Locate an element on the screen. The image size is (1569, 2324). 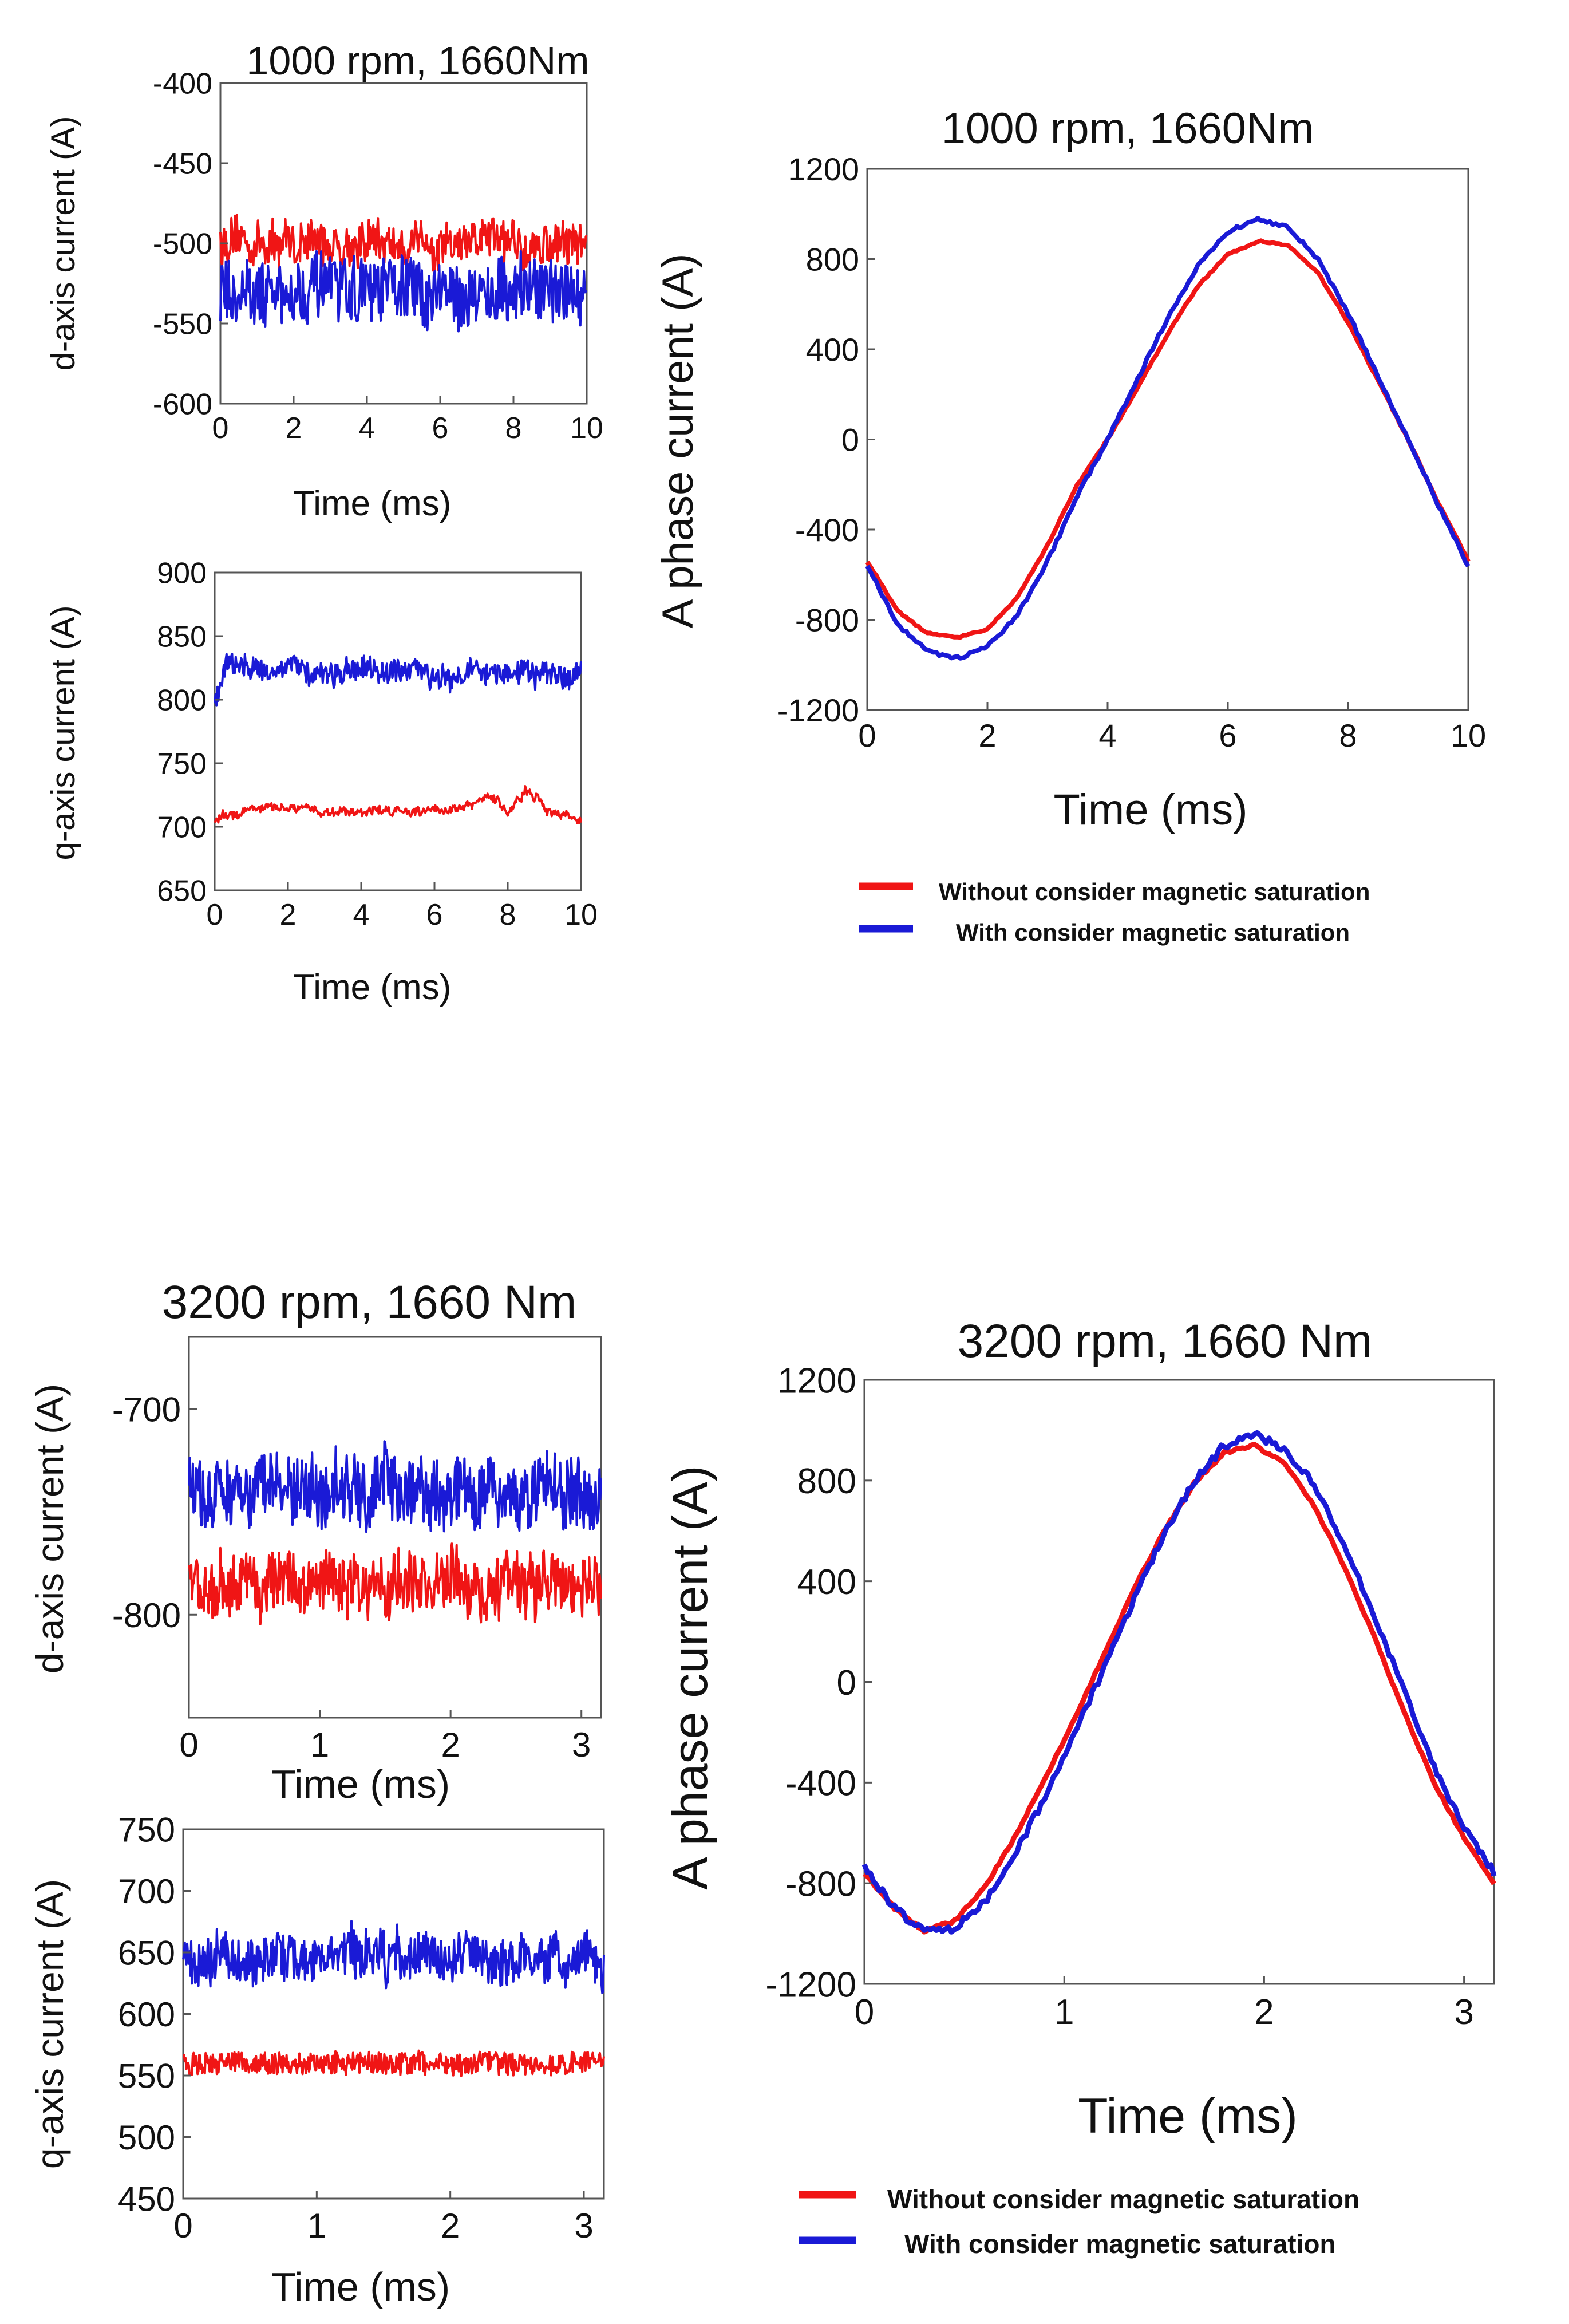
ticks-a2: 0 1 2 3 -1200 -800 -400 0 400 800 1200 is located at coordinates (1119, 1697).